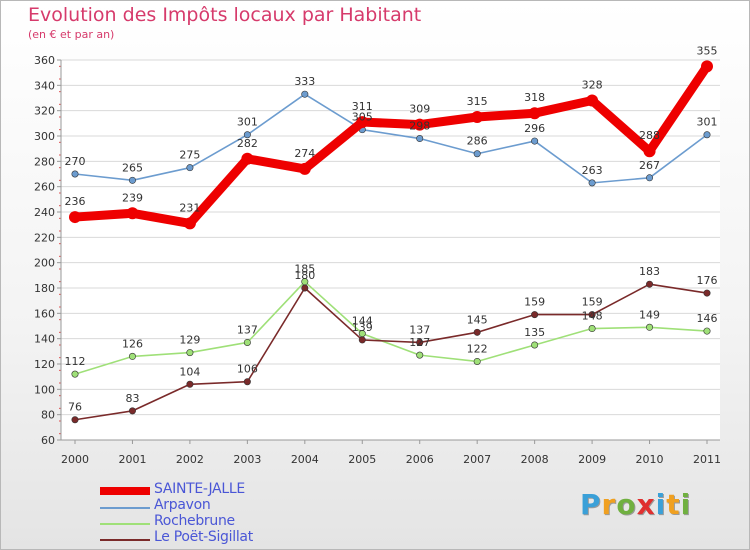  I want to click on data-label: 176, so click(707, 280).